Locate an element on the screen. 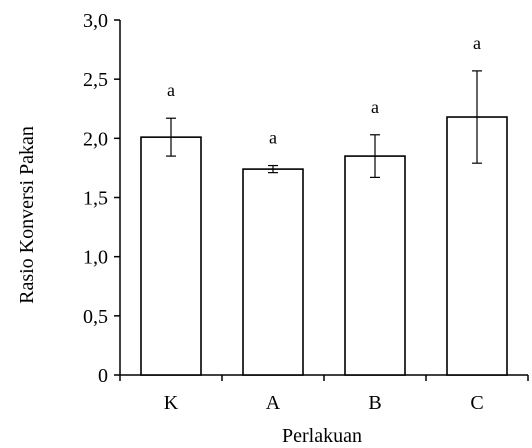  y-axis-title: Rasio Konversi Pakan is located at coordinates (27, 215).